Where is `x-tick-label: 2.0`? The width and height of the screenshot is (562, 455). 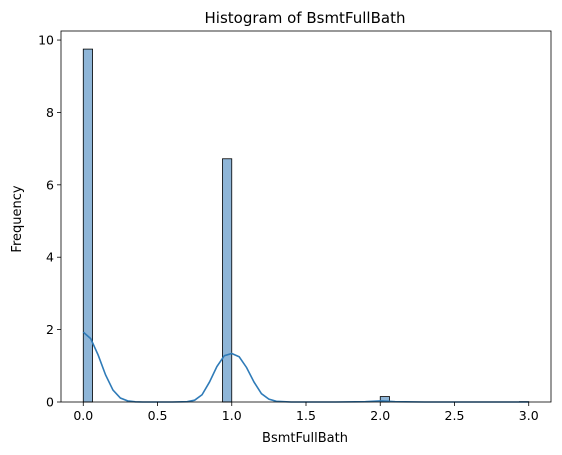
x-tick-label: 2.0 is located at coordinates (380, 415).